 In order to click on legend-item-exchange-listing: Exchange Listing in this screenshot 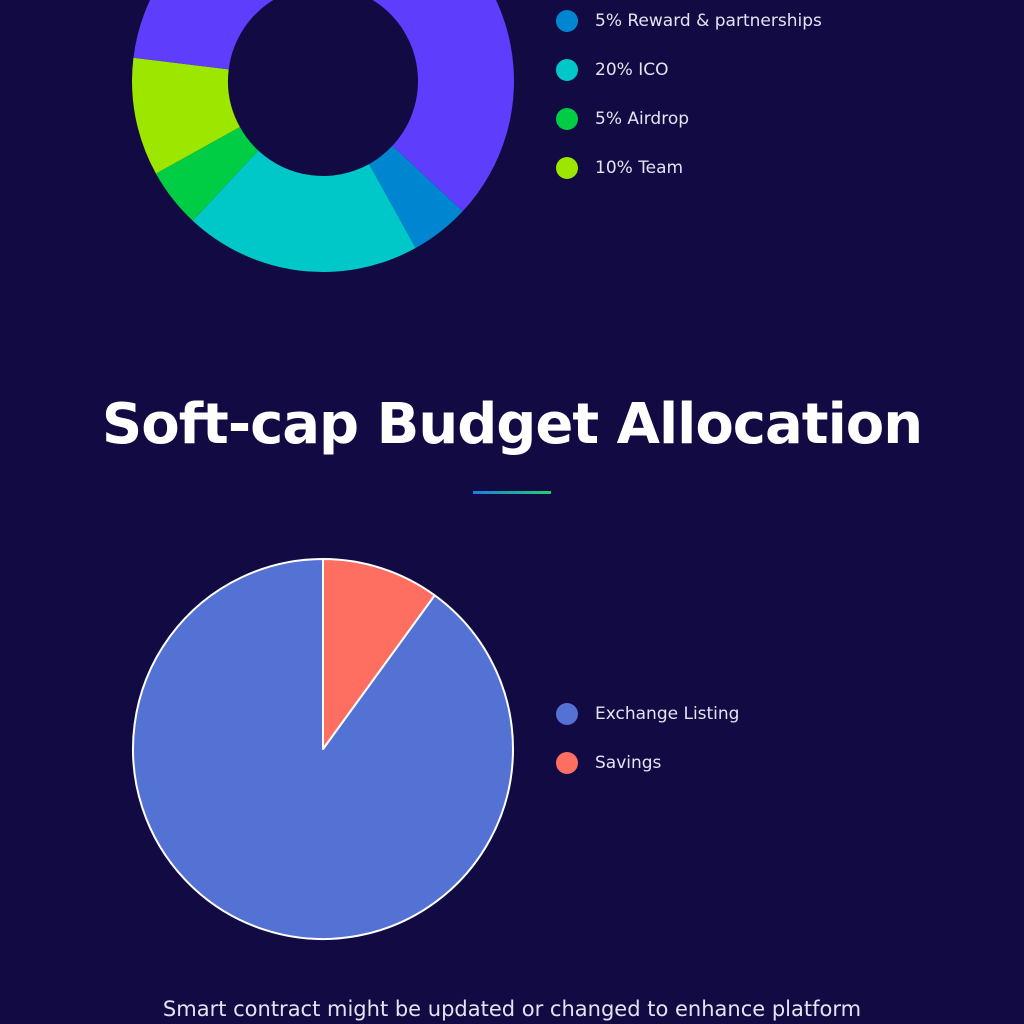, I will do `click(647, 714)`.